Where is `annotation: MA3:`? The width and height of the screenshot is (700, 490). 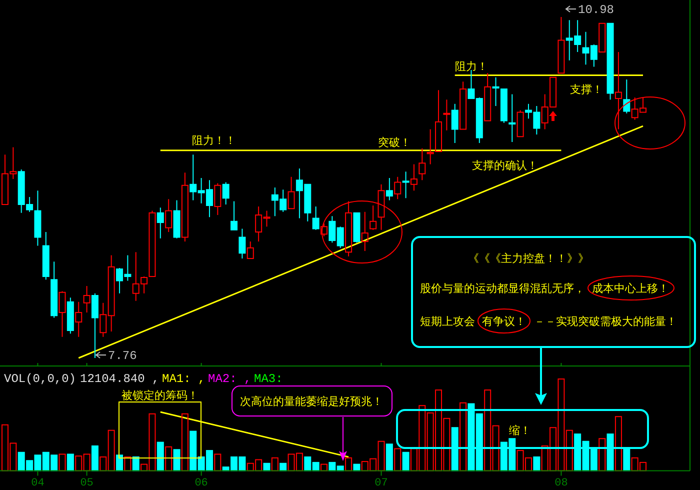 annotation: MA3: is located at coordinates (268, 379).